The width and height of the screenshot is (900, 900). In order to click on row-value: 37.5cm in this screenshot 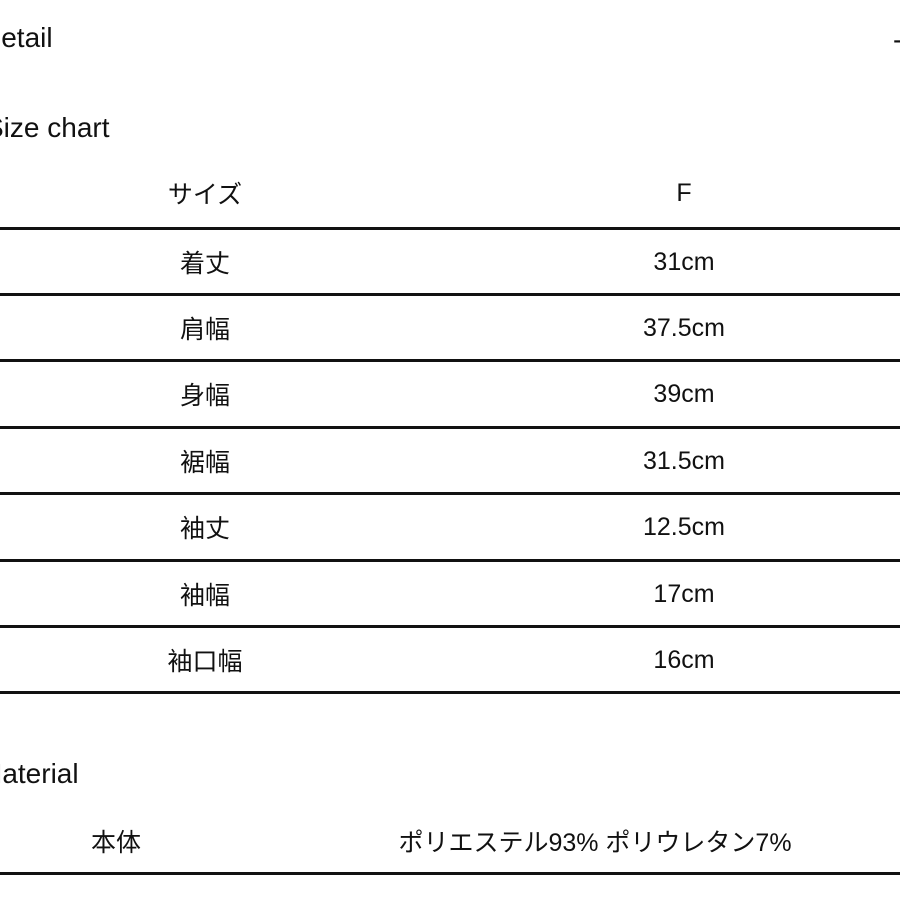, I will do `click(684, 327)`.